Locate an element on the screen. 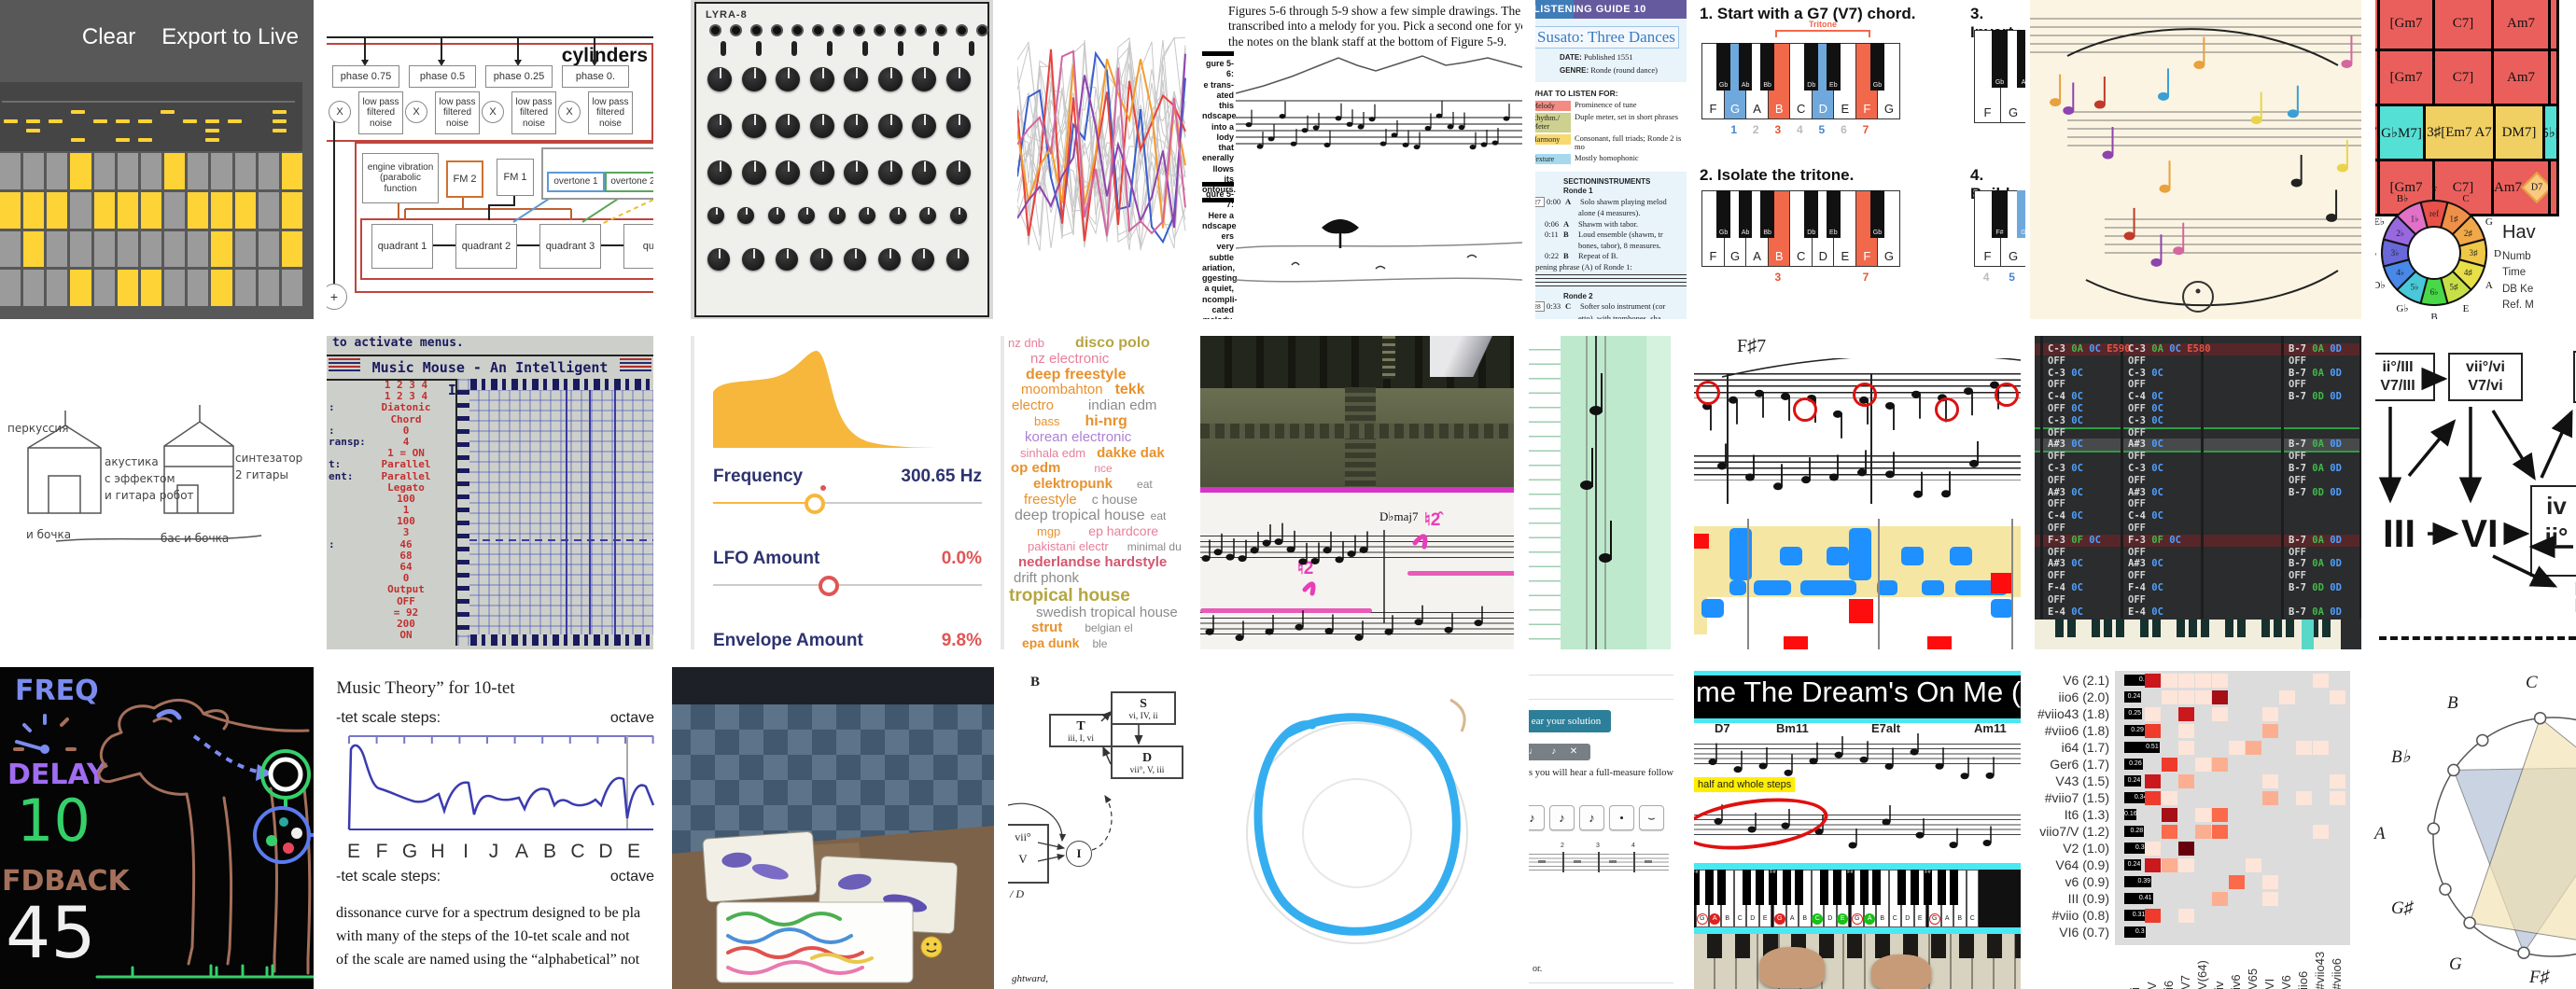 The width and height of the screenshot is (2576, 989). genre-word: nz dnb is located at coordinates (1026, 343).